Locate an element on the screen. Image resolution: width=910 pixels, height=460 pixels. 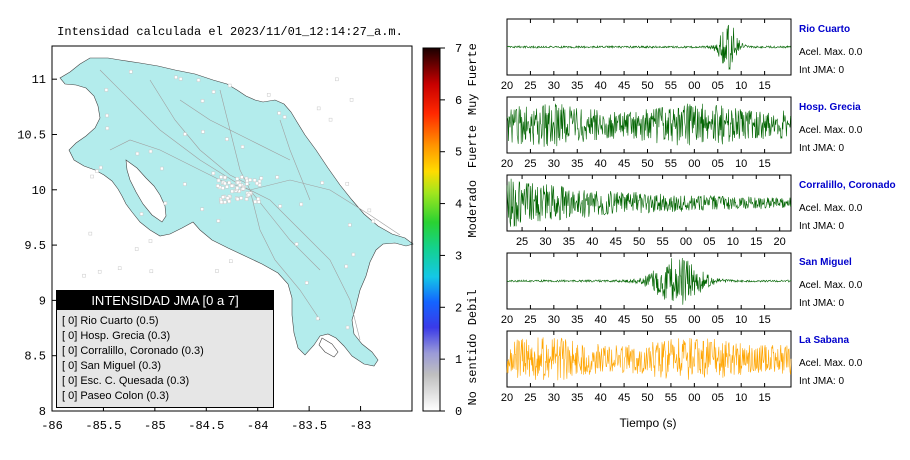
colorbar-tick-label: 6 is located at coordinates (458, 101).